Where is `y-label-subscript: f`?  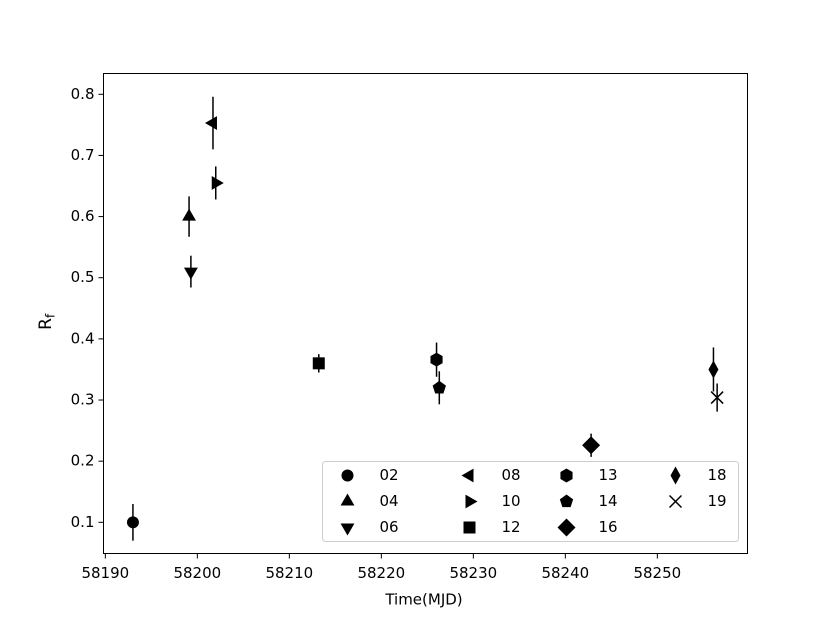
y-label-subscript: f is located at coordinates (51, 315).